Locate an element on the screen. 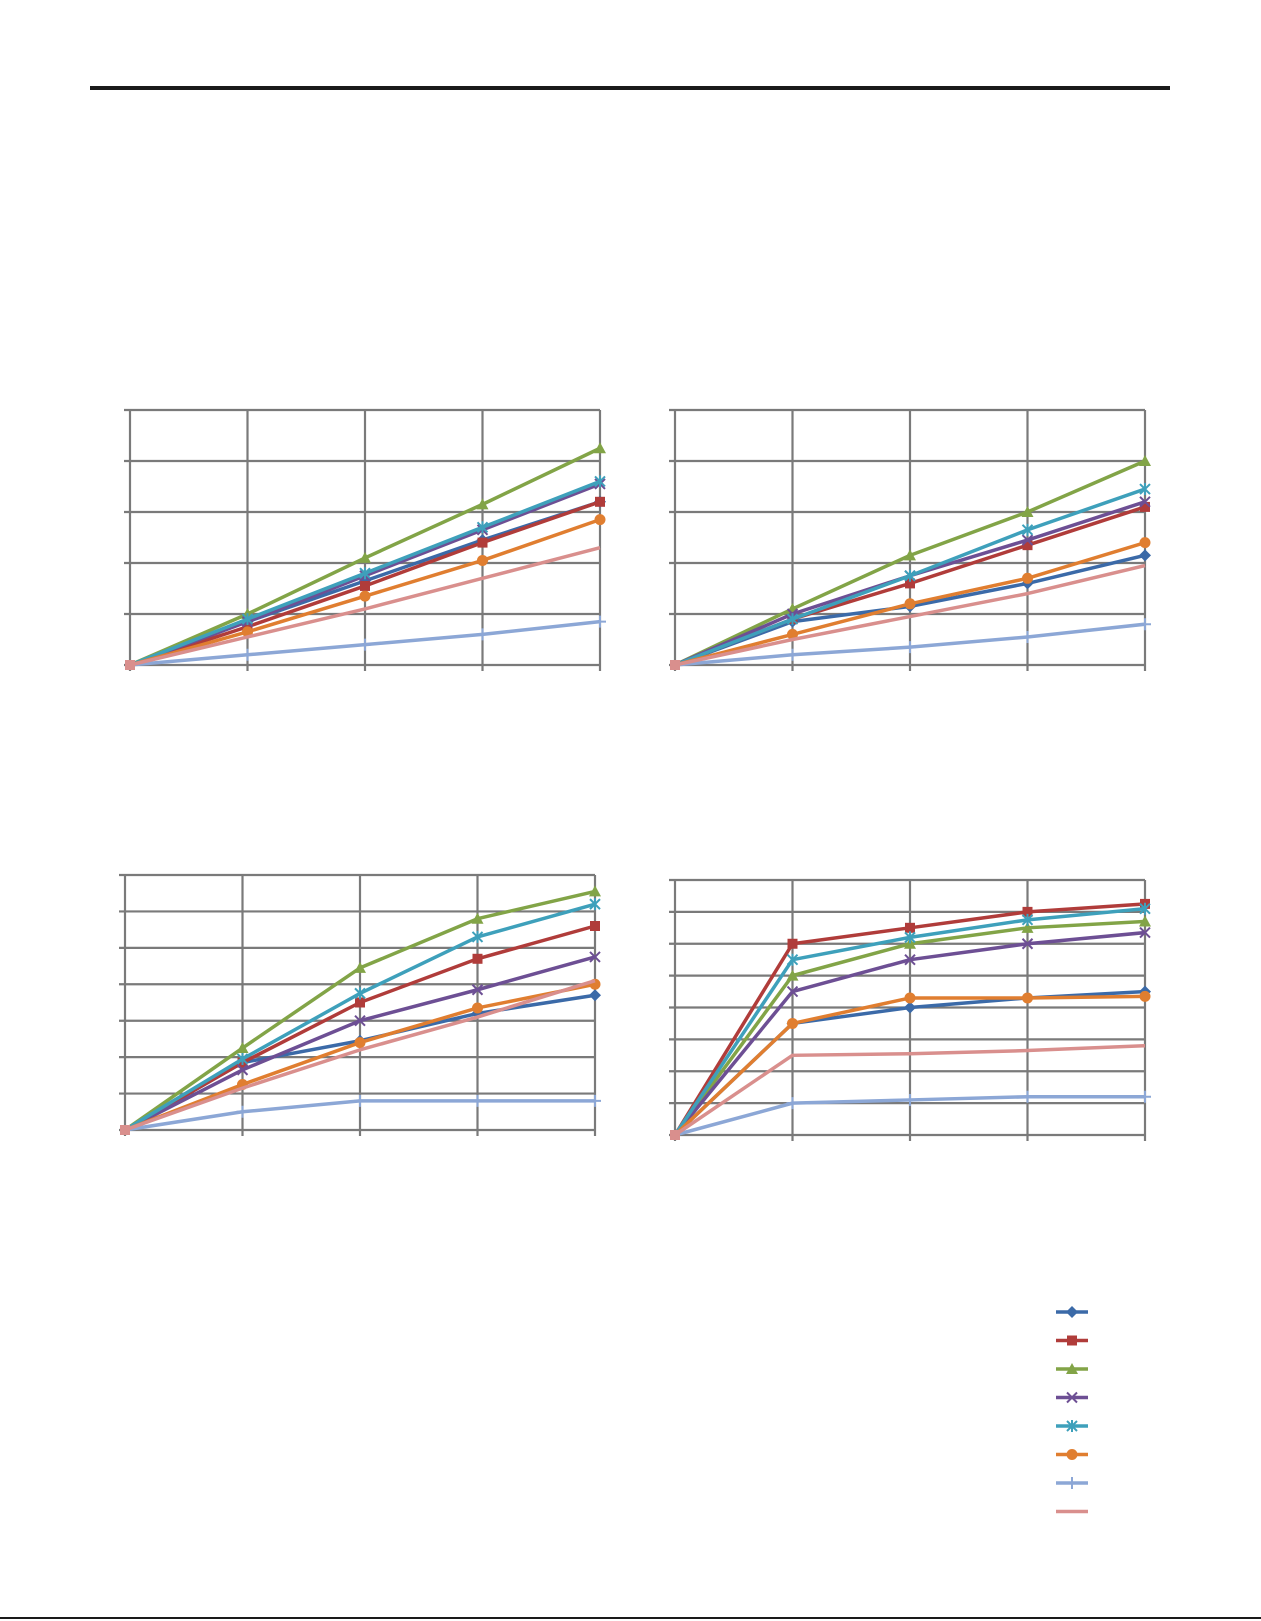  chart-panel-top-right is located at coordinates (945, 560).